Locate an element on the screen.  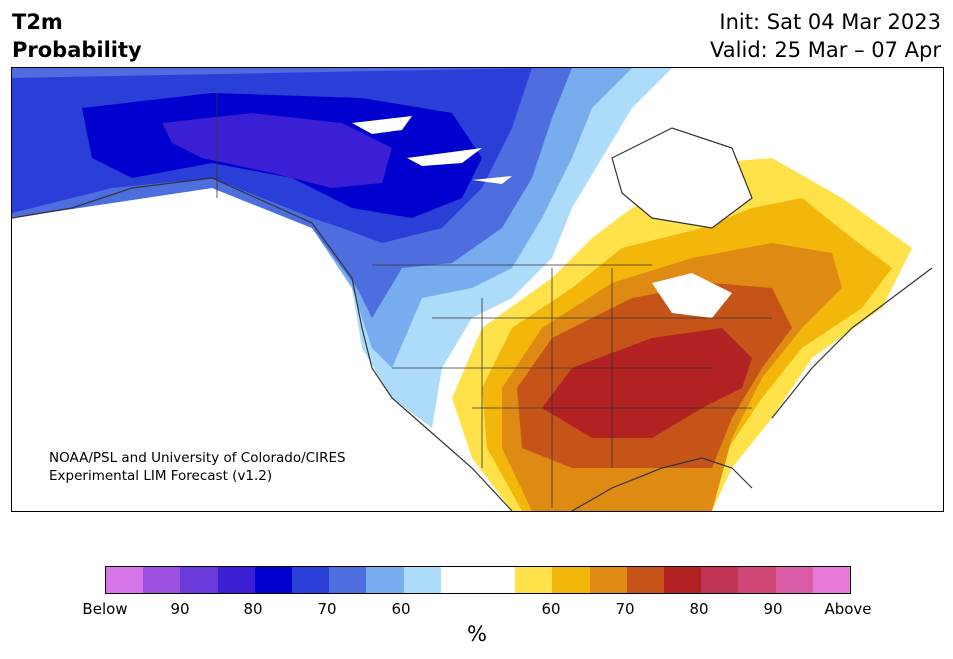
hudson-bay is located at coordinates (682, 178).